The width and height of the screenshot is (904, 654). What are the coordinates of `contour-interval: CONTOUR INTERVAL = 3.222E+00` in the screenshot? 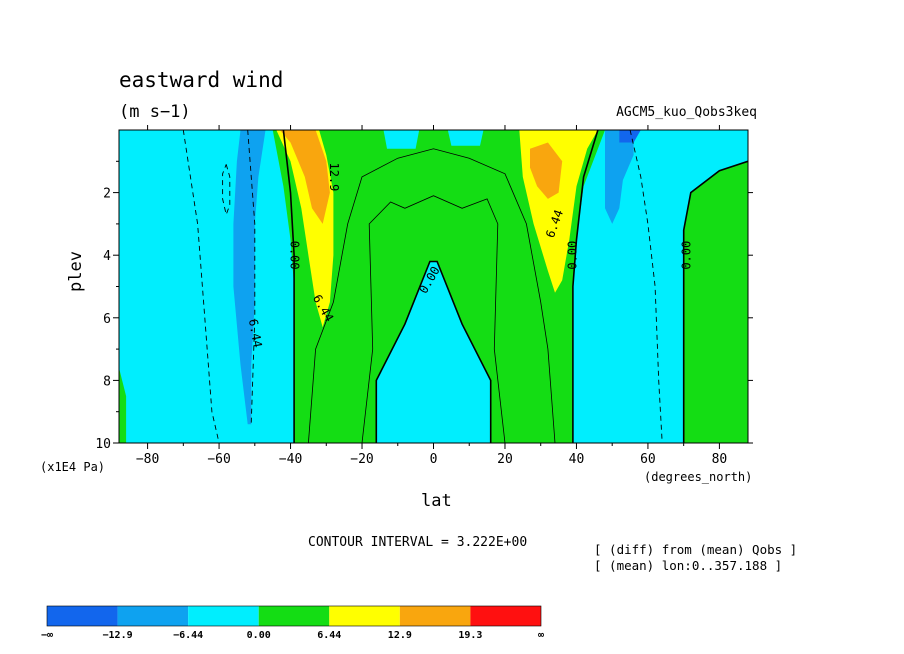 It's located at (418, 542).